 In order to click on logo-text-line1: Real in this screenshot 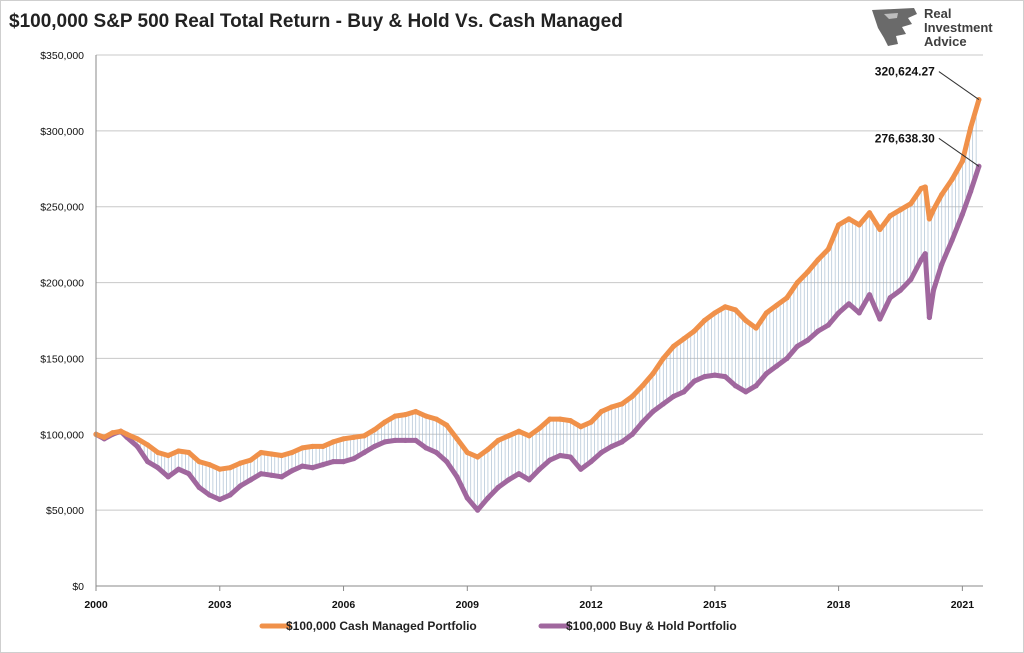, I will do `click(937, 13)`.